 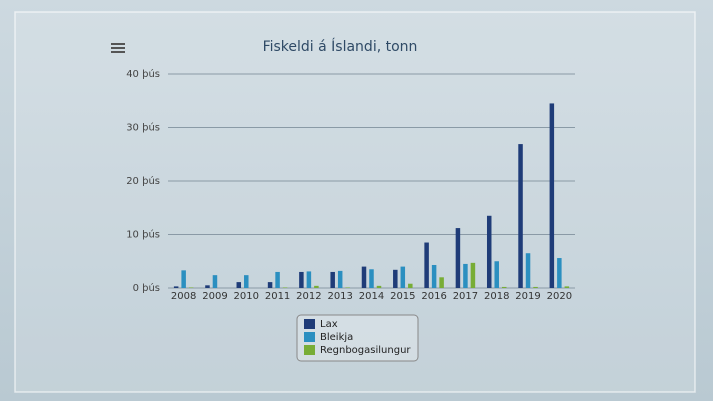 What do you see at coordinates (496, 296) in the screenshot?
I see `x-tick-label: 2018` at bounding box center [496, 296].